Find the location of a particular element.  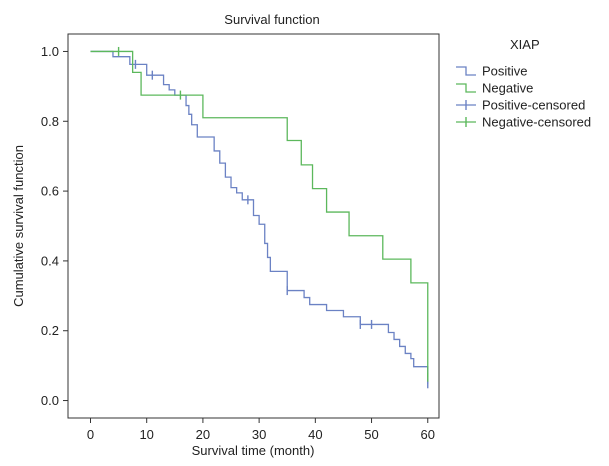

y-axis: 0.0 0.2 0.4 0.6 0.8 1.0 is located at coordinates (54, 226).